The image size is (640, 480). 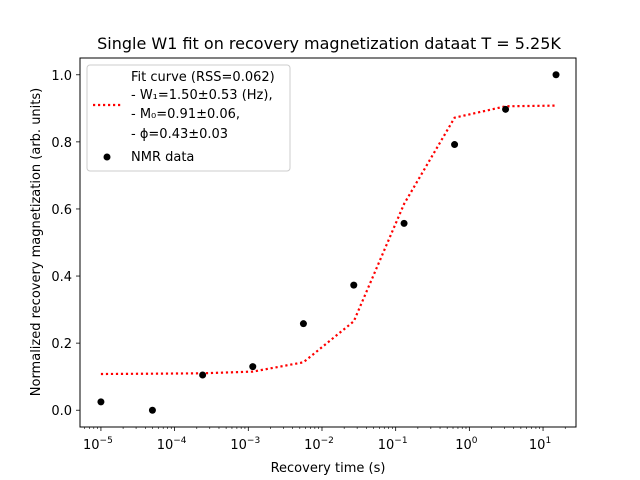 What do you see at coordinates (466, 444) in the screenshot?
I see `x-tick-label: 10⁰` at bounding box center [466, 444].